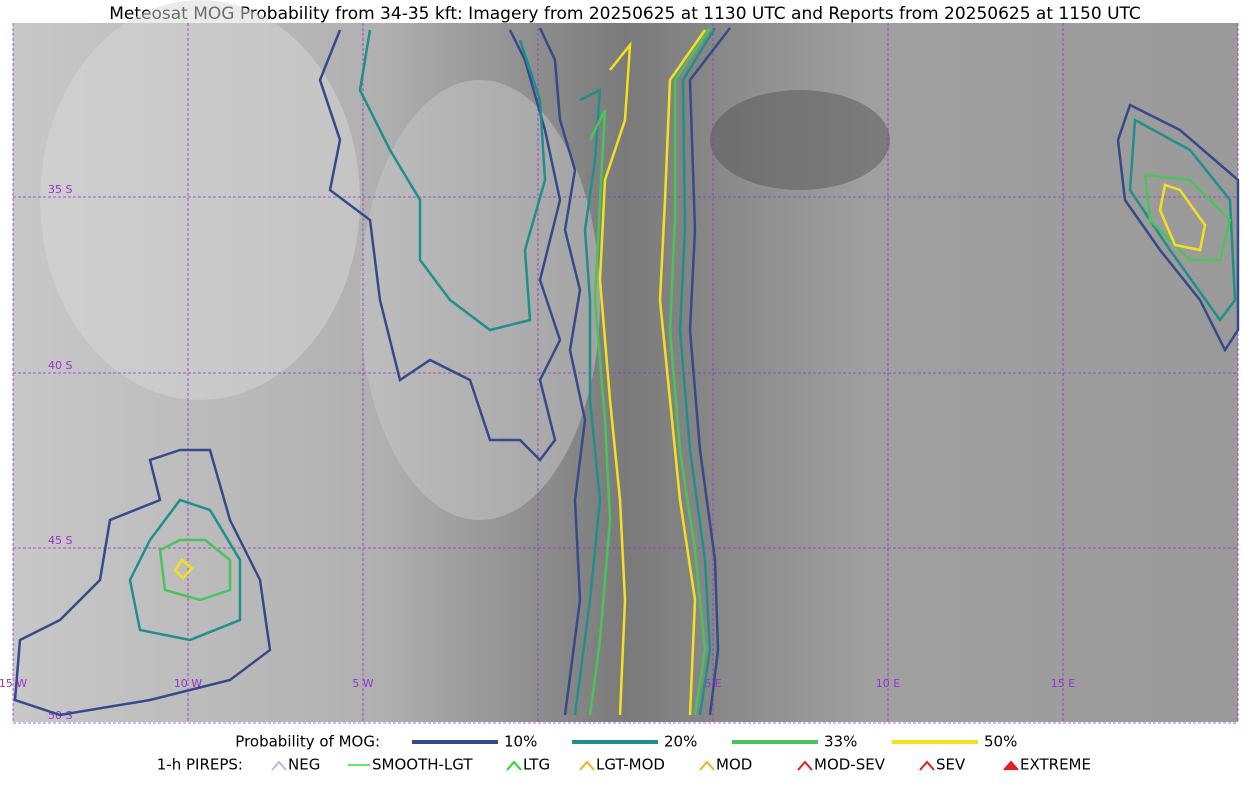 The image size is (1250, 786). Describe the element at coordinates (200, 765) in the screenshot. I see `pireps-title: 1-h PIREPS:` at that location.